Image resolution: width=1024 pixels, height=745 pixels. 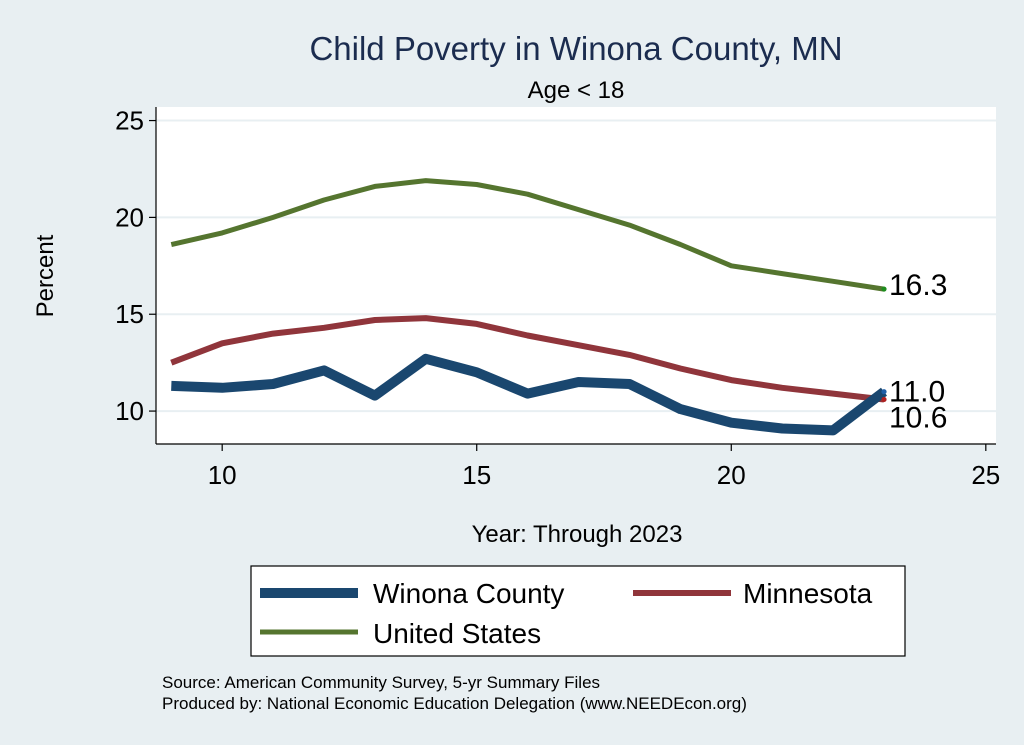 What do you see at coordinates (576, 90) in the screenshot?
I see `chart-subtitle: Age < 18` at bounding box center [576, 90].